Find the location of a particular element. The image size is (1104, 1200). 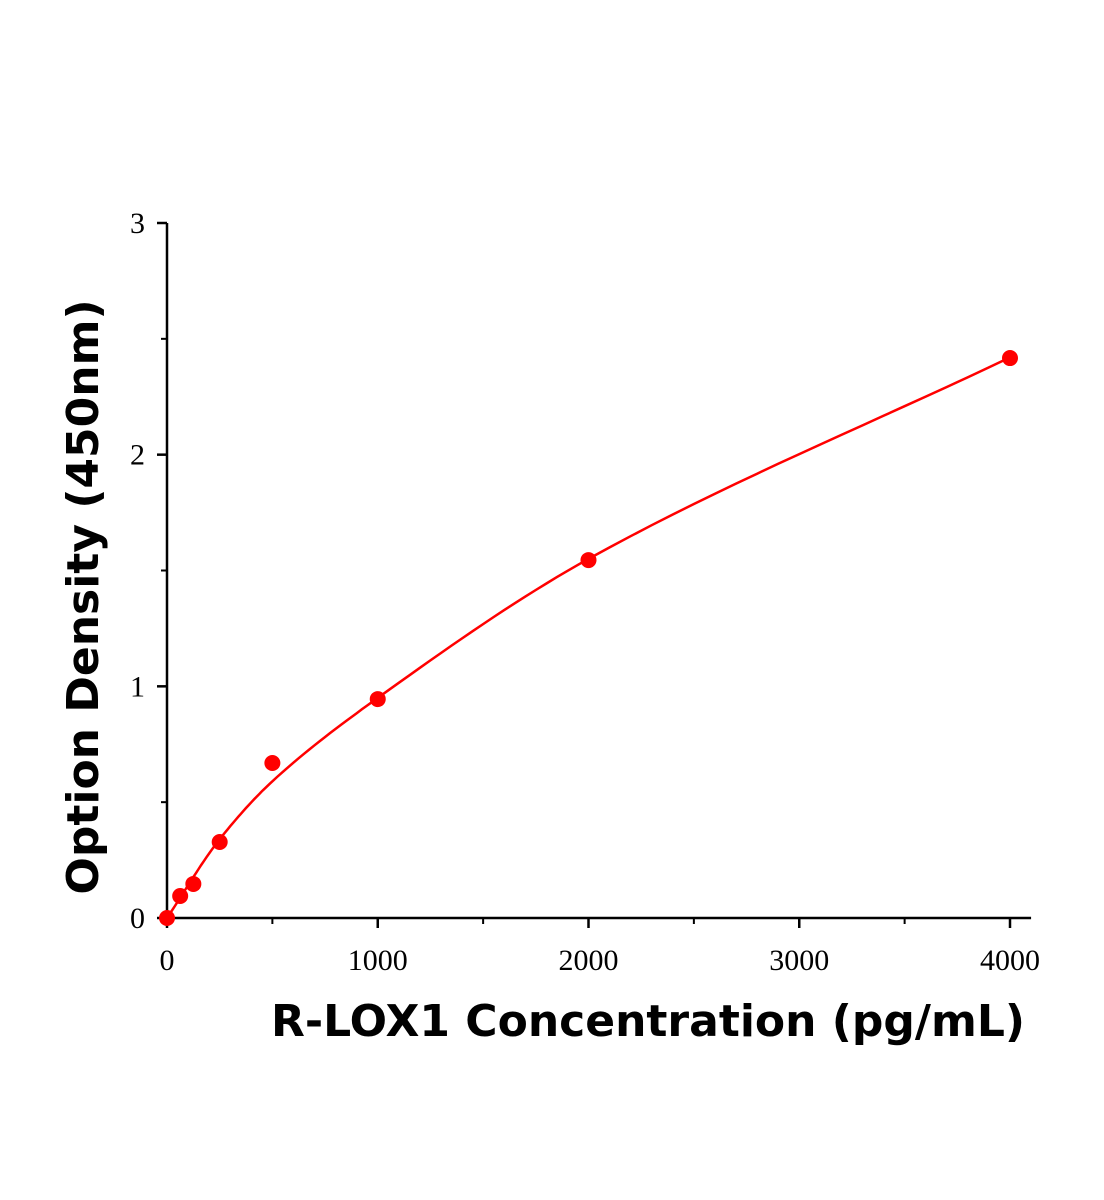

x-tick-label: 4000 is located at coordinates (1010, 960).